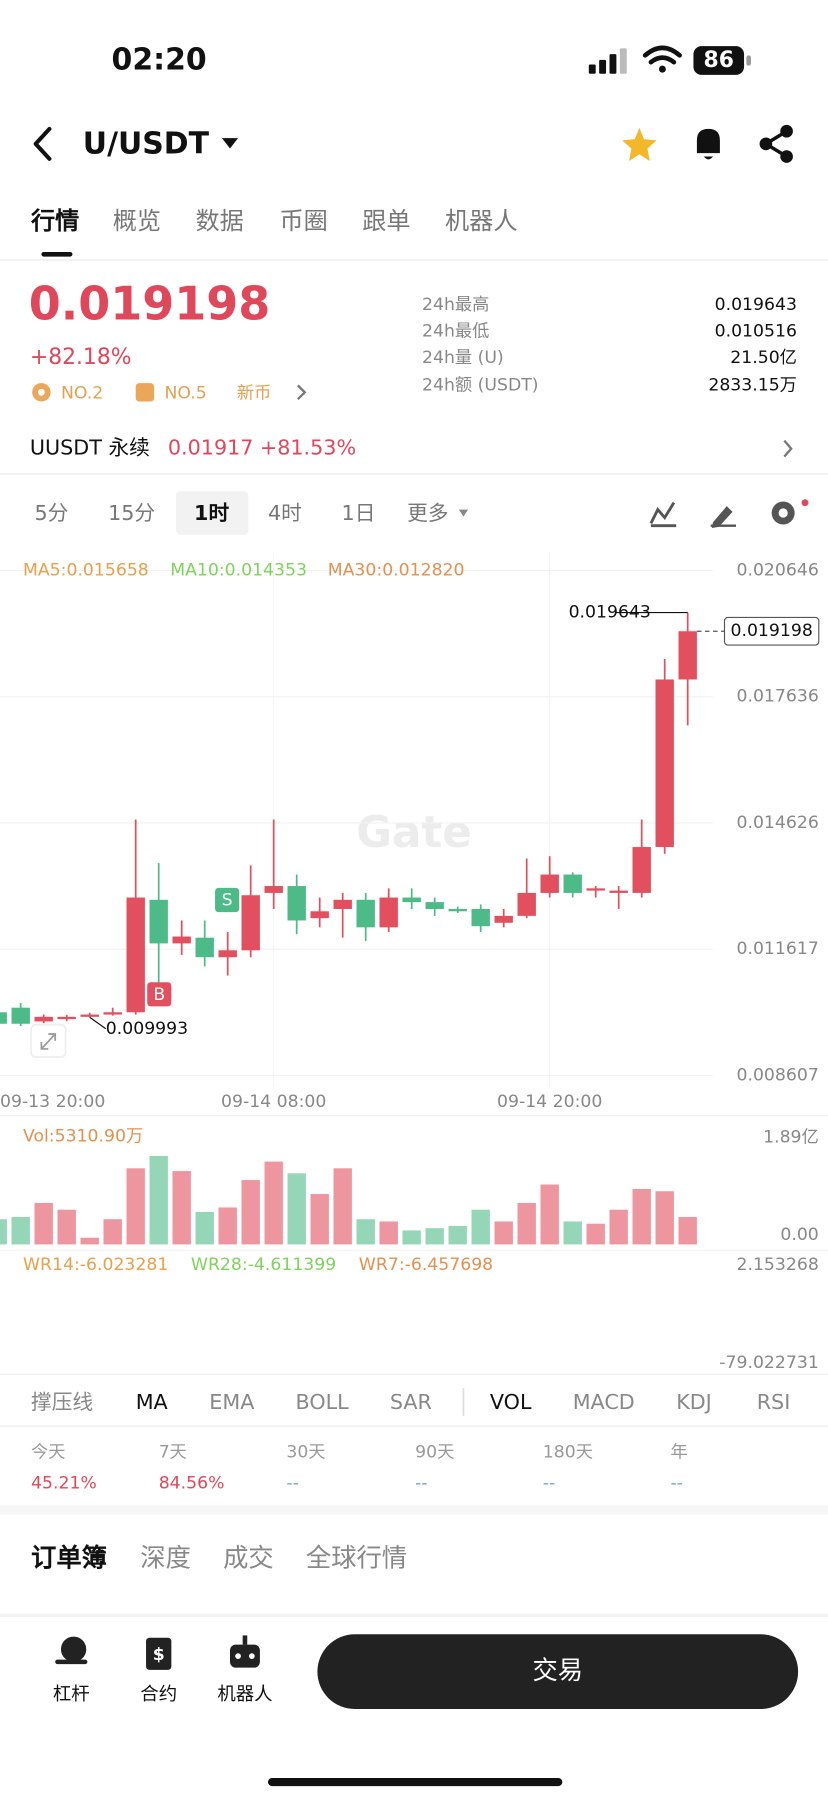  What do you see at coordinates (511, 1402) in the screenshot?
I see `indicator-tab: VOL` at bounding box center [511, 1402].